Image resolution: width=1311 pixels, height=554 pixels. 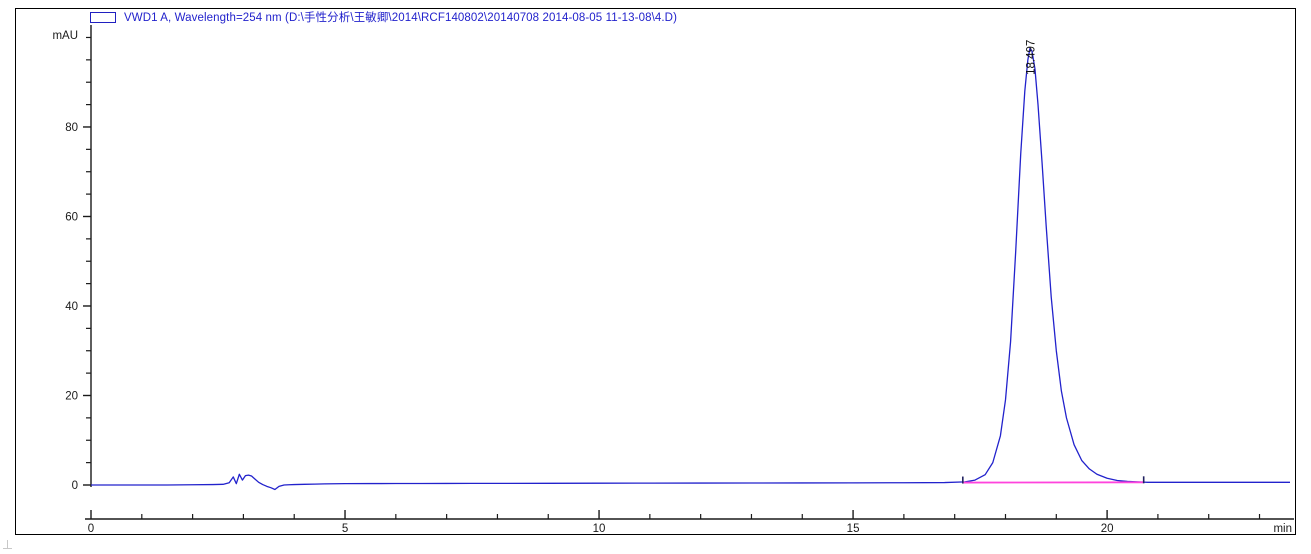 What do you see at coordinates (65, 36) in the screenshot?
I see `y-axis-unit-label: mAU` at bounding box center [65, 36].